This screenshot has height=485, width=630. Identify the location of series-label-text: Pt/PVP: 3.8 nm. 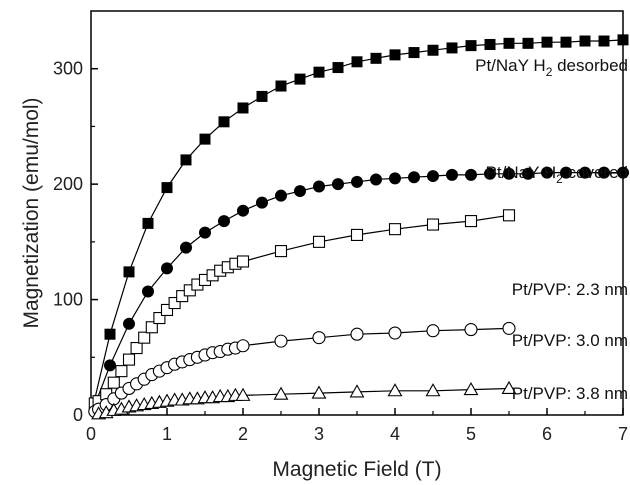
(570, 393).